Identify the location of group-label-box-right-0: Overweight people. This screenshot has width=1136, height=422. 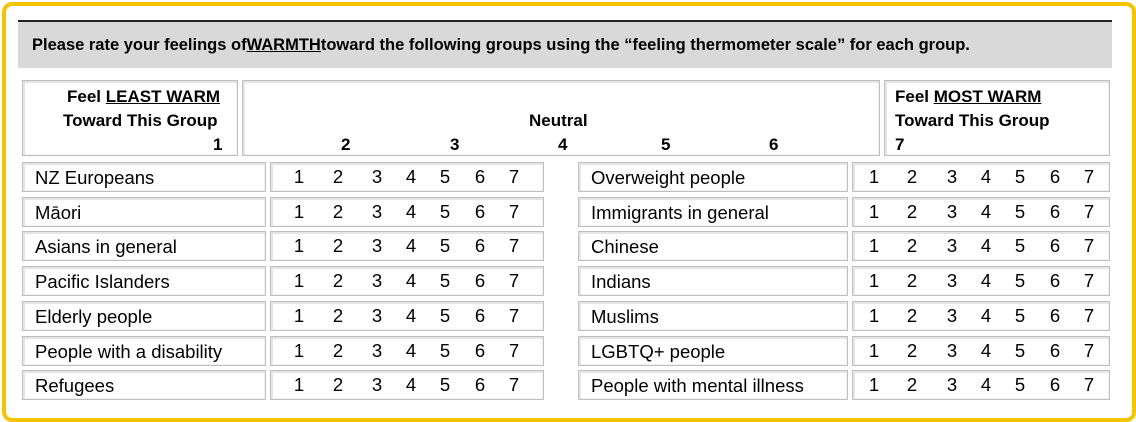
(713, 177).